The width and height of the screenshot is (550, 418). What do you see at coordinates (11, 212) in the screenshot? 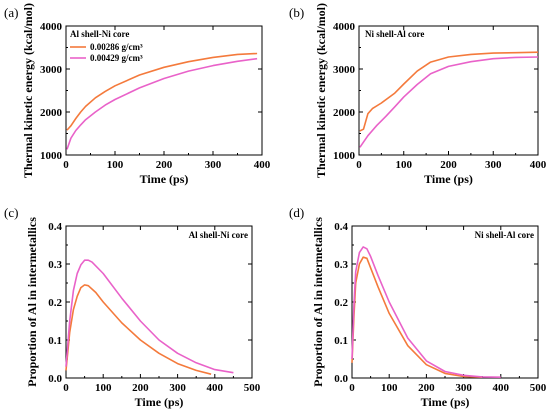
I see `panel-label: (c)` at bounding box center [11, 212].